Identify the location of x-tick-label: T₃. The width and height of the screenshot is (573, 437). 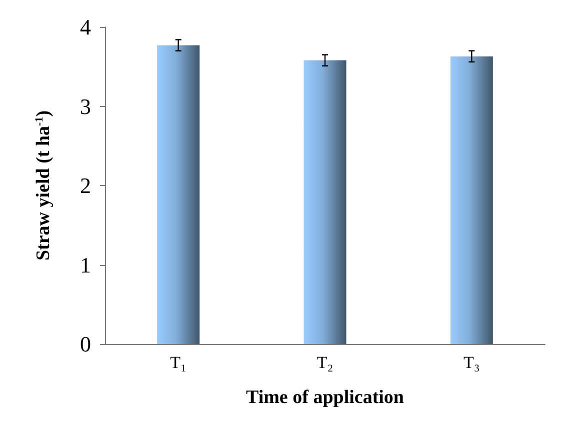
(472, 362).